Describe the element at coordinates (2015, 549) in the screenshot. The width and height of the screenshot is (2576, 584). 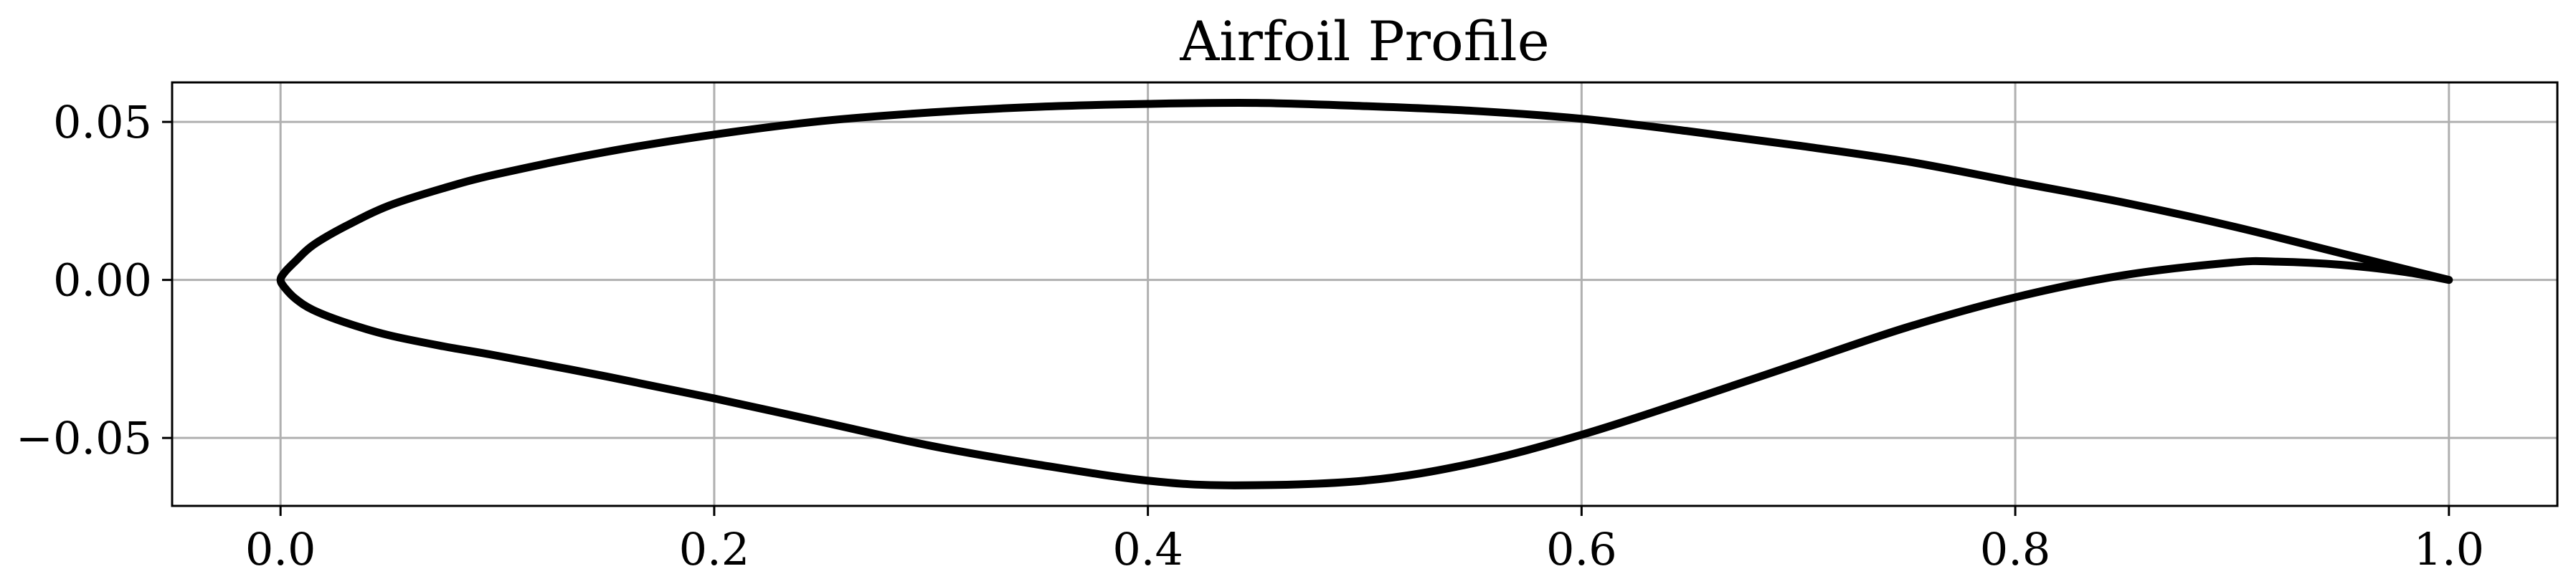
I see `x-tick-label: 0.8` at that location.